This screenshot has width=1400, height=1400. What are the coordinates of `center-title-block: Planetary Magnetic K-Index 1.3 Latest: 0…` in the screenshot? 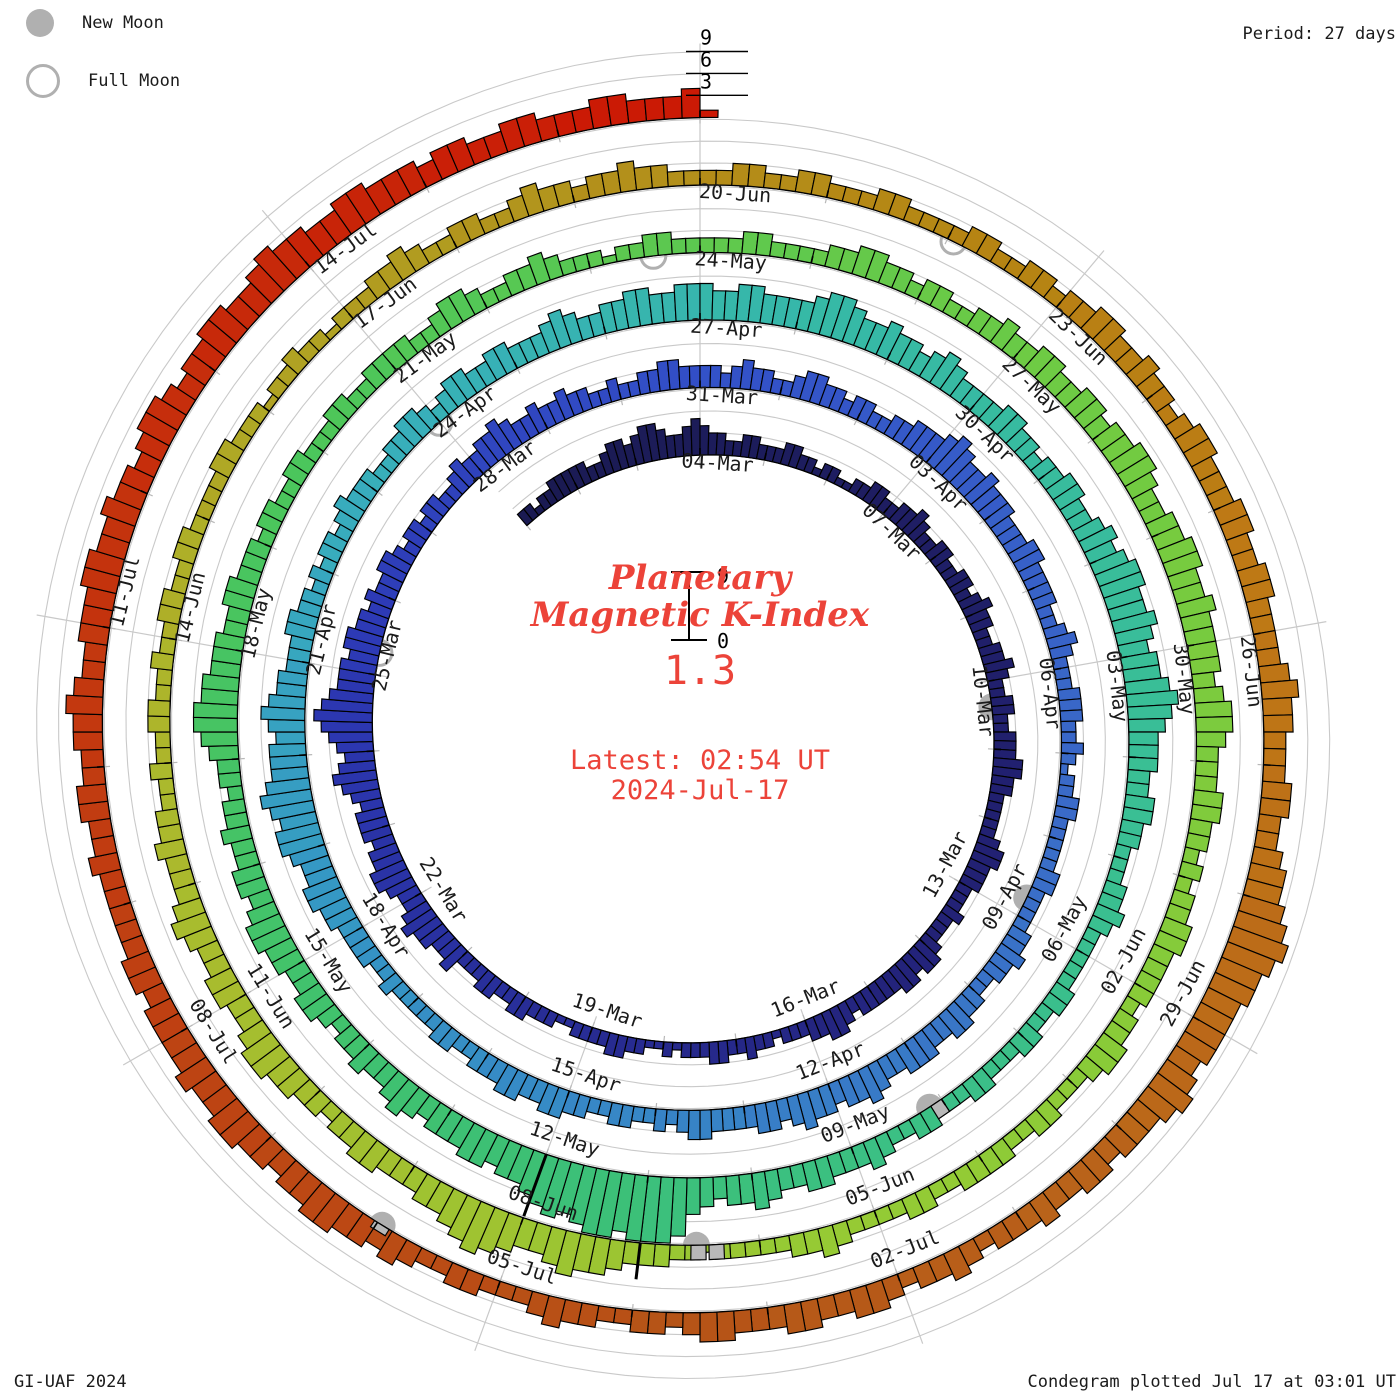 It's located at (700, 683).